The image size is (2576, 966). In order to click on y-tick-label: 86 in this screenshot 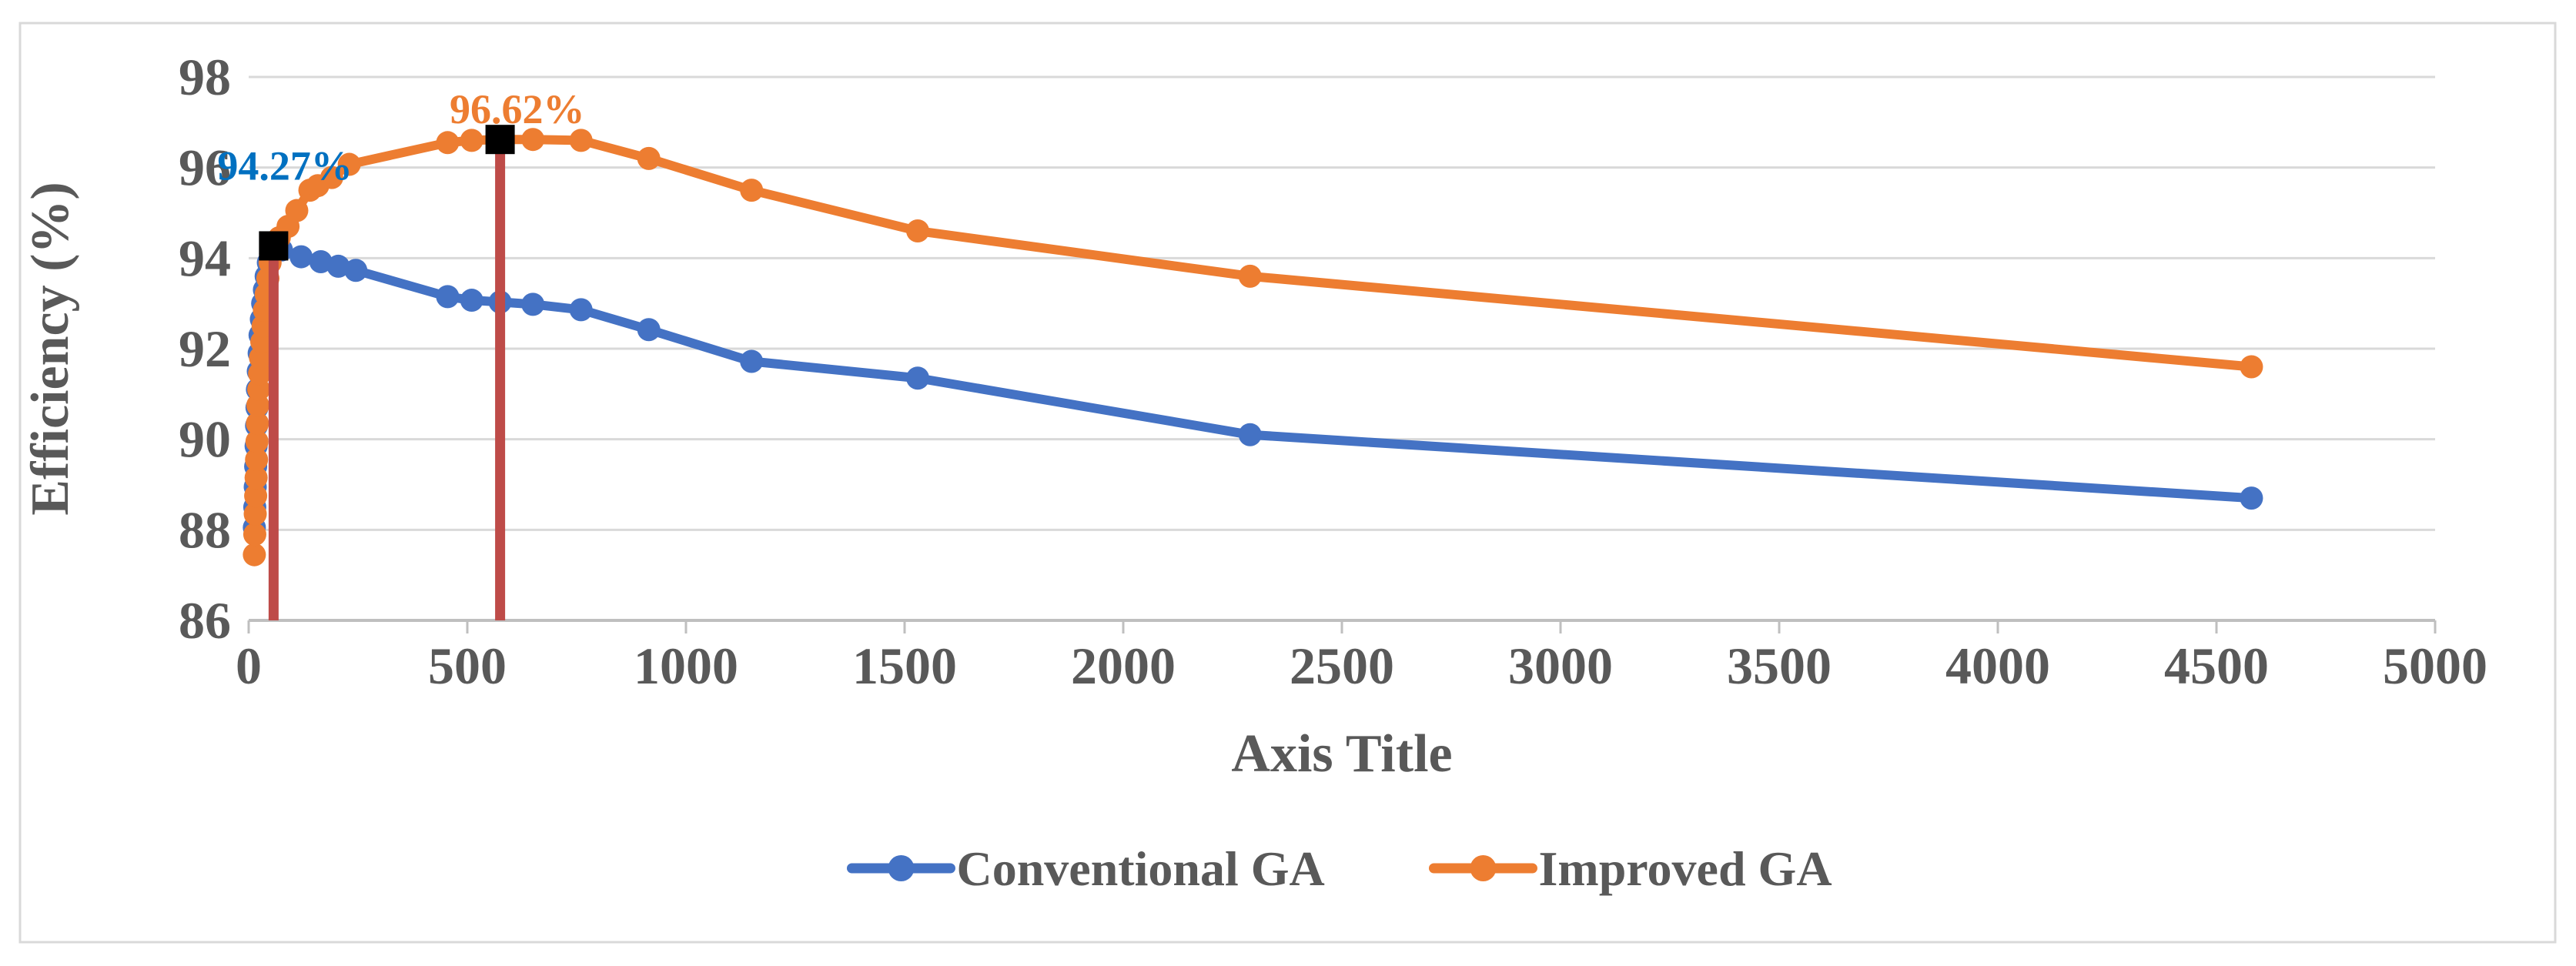, I will do `click(205, 620)`.